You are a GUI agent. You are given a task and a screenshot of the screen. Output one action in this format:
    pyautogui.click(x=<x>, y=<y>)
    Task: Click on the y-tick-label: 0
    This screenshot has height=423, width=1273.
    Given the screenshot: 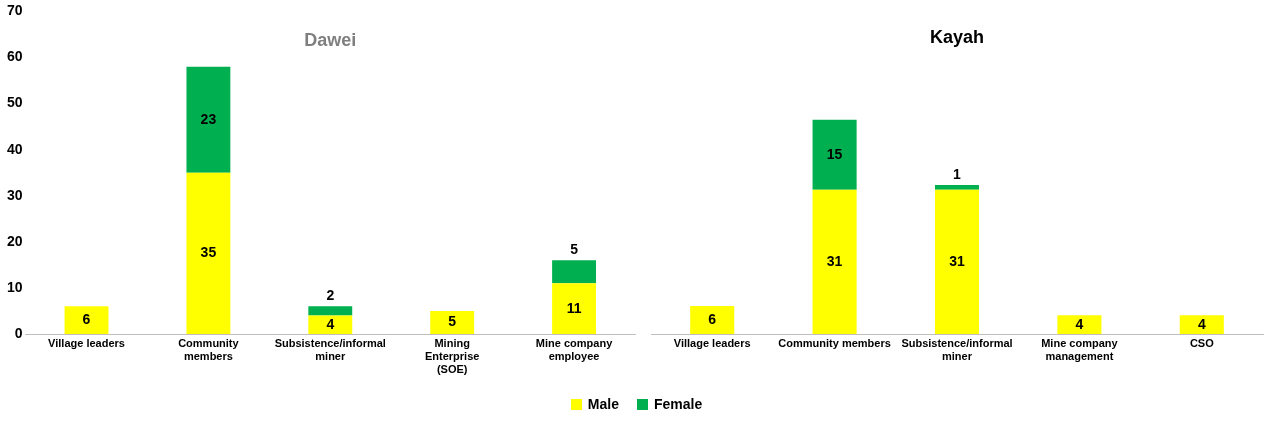 What is the action you would take?
    pyautogui.click(x=18, y=332)
    